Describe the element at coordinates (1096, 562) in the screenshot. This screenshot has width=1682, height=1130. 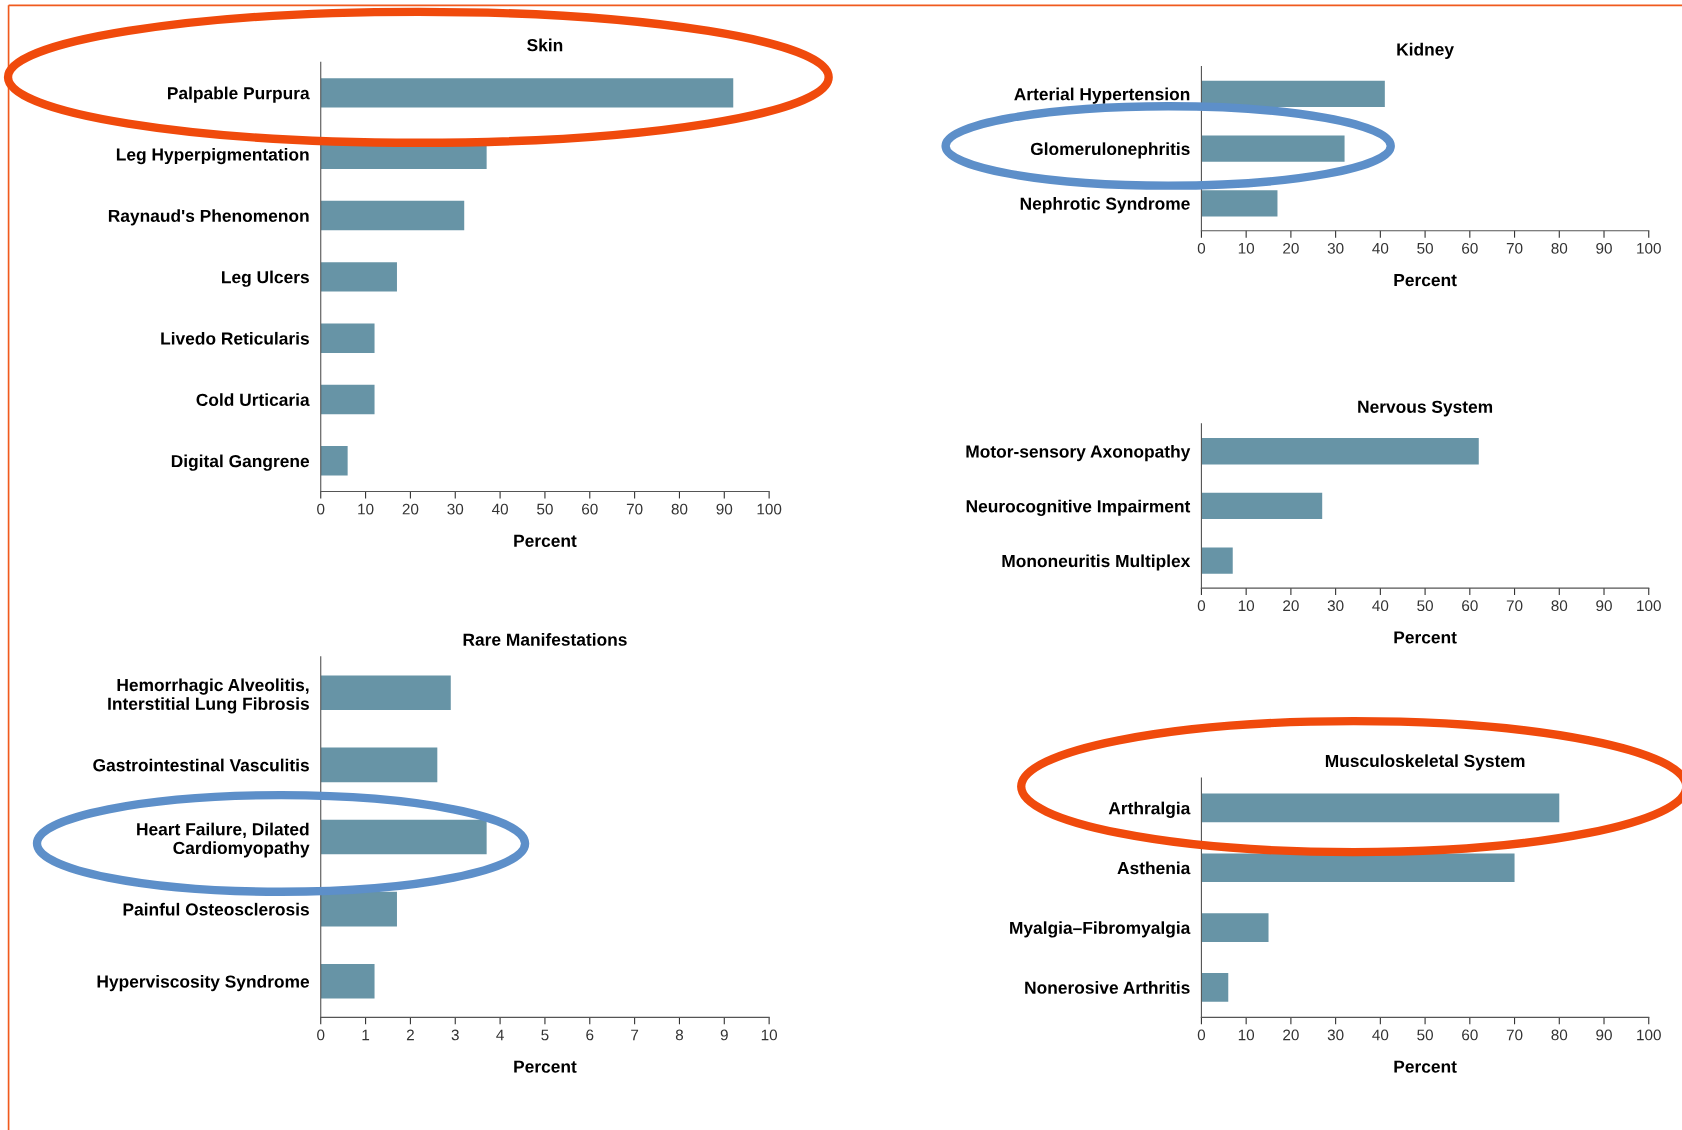
I see `y-tick-label: Mononeuritis Multiplex` at that location.